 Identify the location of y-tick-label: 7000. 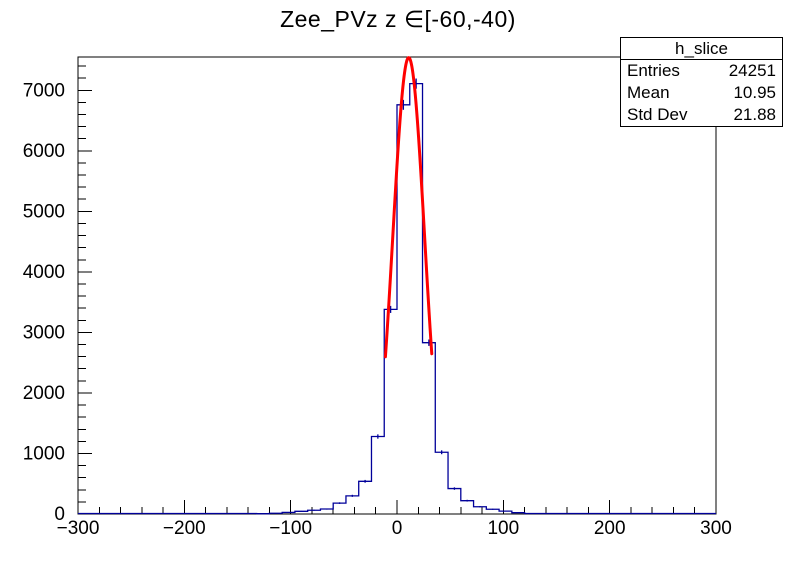
(44, 90).